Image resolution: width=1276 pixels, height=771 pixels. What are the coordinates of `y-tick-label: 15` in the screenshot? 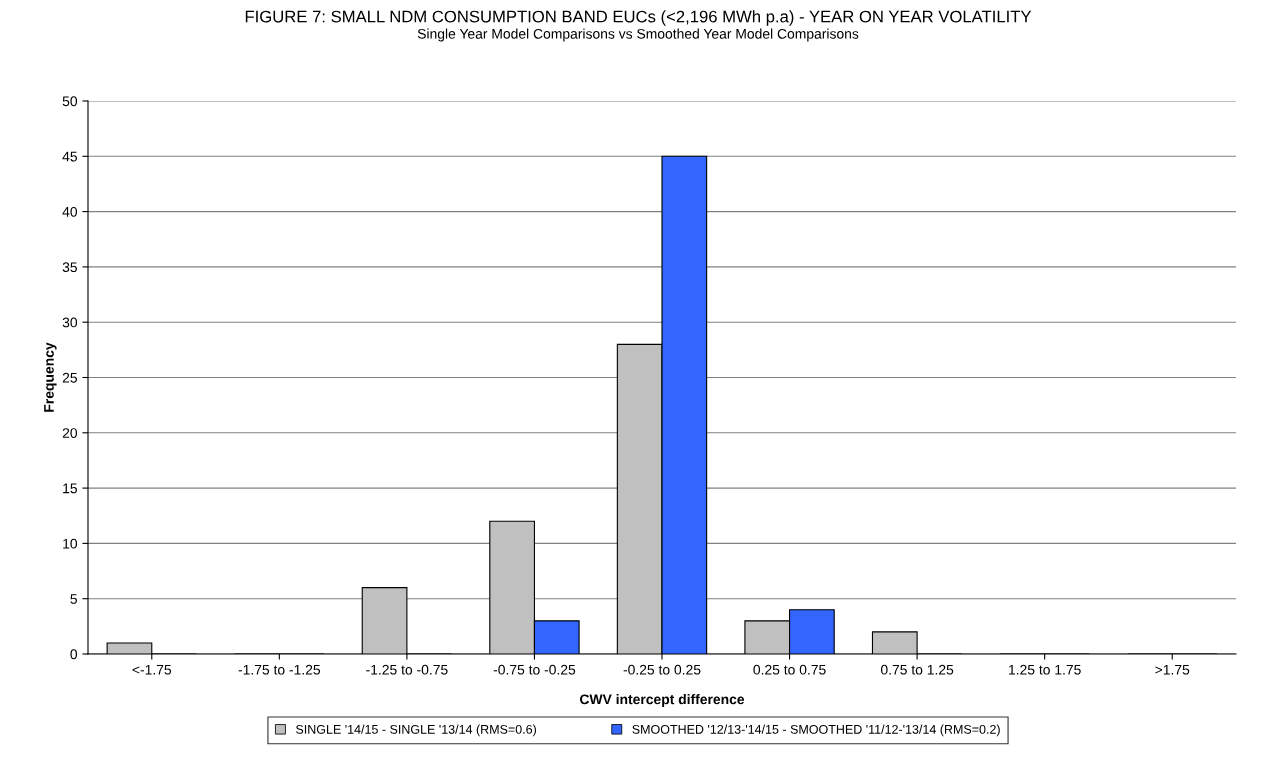 It's located at (70, 488).